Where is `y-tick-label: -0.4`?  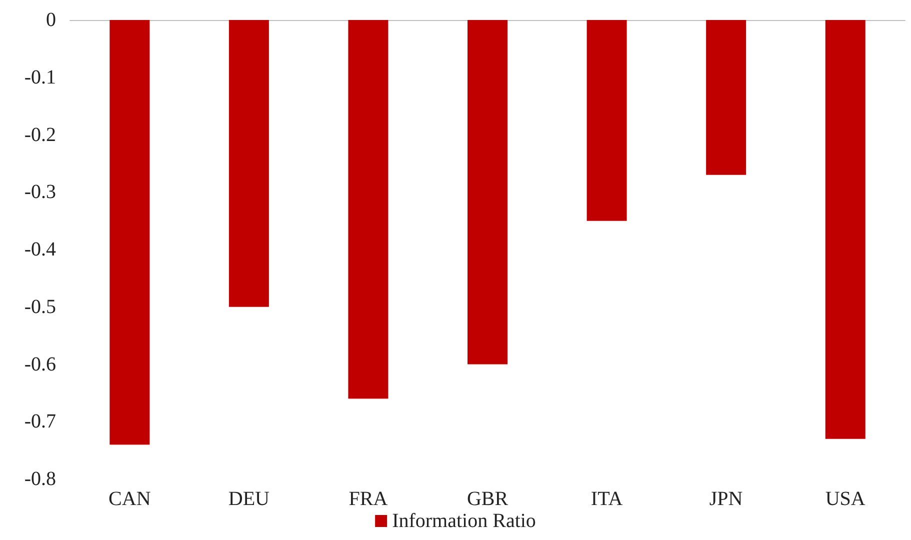 y-tick-label: -0.4 is located at coordinates (40, 249).